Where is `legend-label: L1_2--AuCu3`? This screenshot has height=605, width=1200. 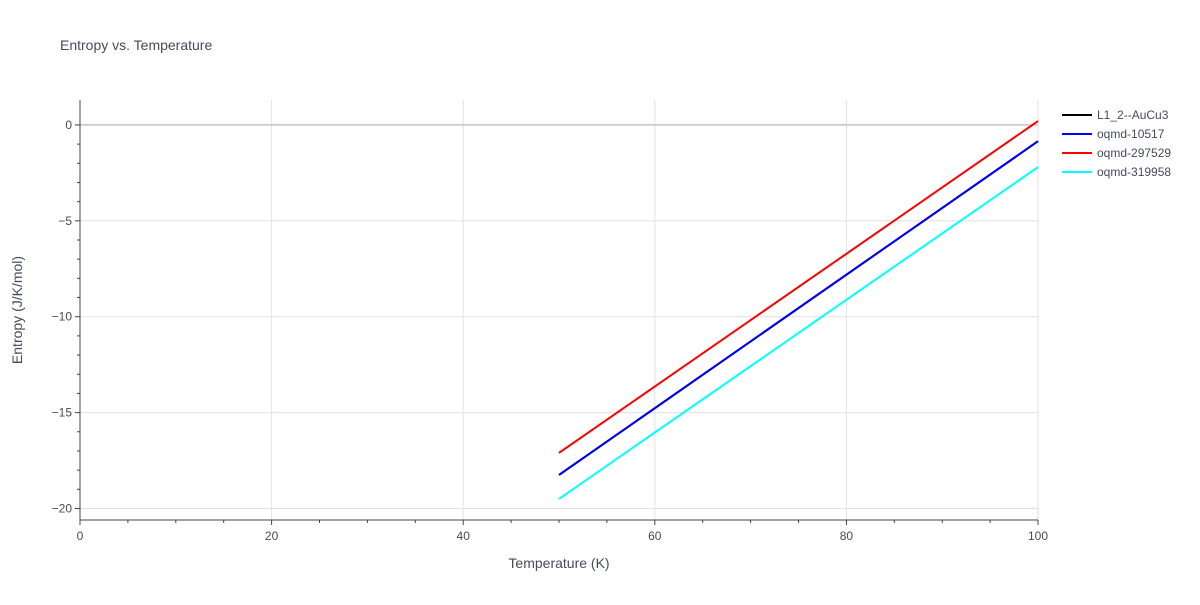
legend-label: L1_2--AuCu3 is located at coordinates (1133, 115).